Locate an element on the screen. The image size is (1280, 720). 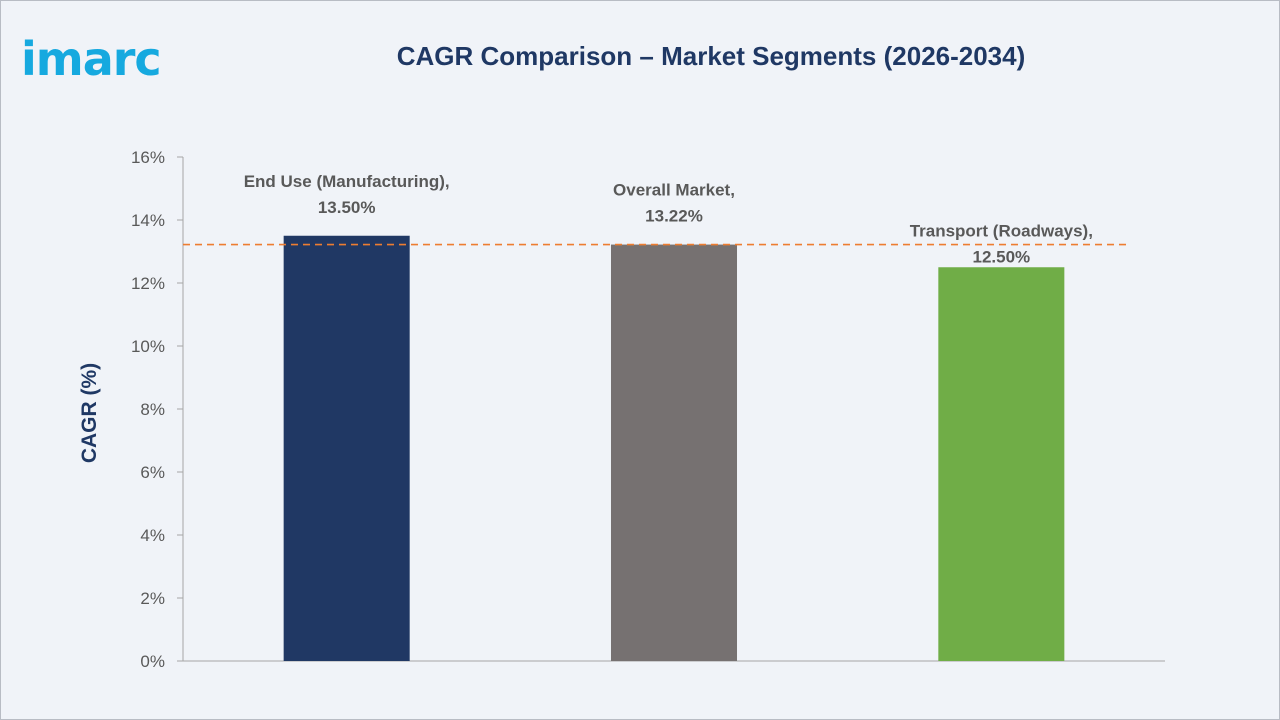
data-label-name: Overall Market, is located at coordinates (674, 190).